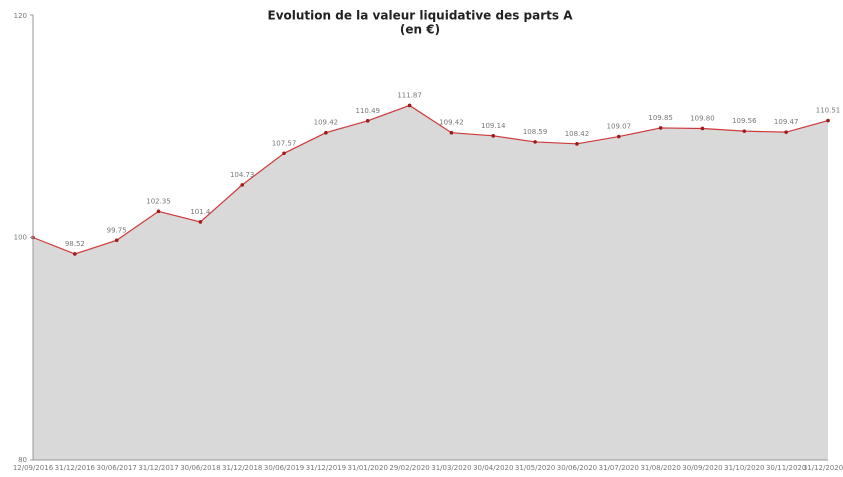  I want to click on x-tick-label: 31/12/2017, so click(158, 468).